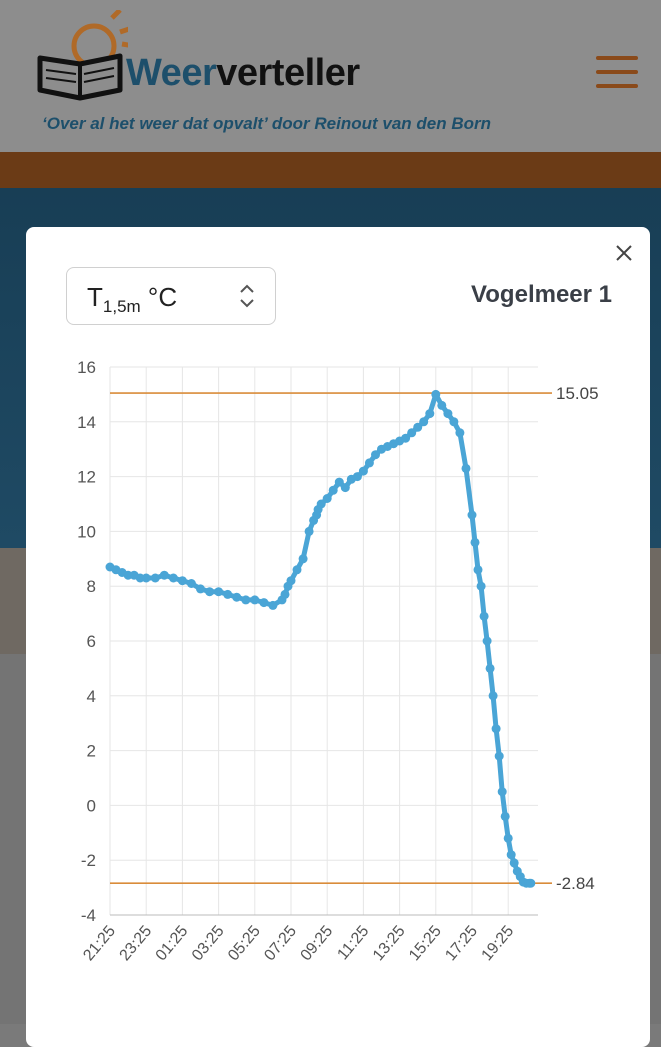 This screenshot has width=661, height=1047. What do you see at coordinates (121, 306) in the screenshot?
I see `variable-sub: 1,5m` at bounding box center [121, 306].